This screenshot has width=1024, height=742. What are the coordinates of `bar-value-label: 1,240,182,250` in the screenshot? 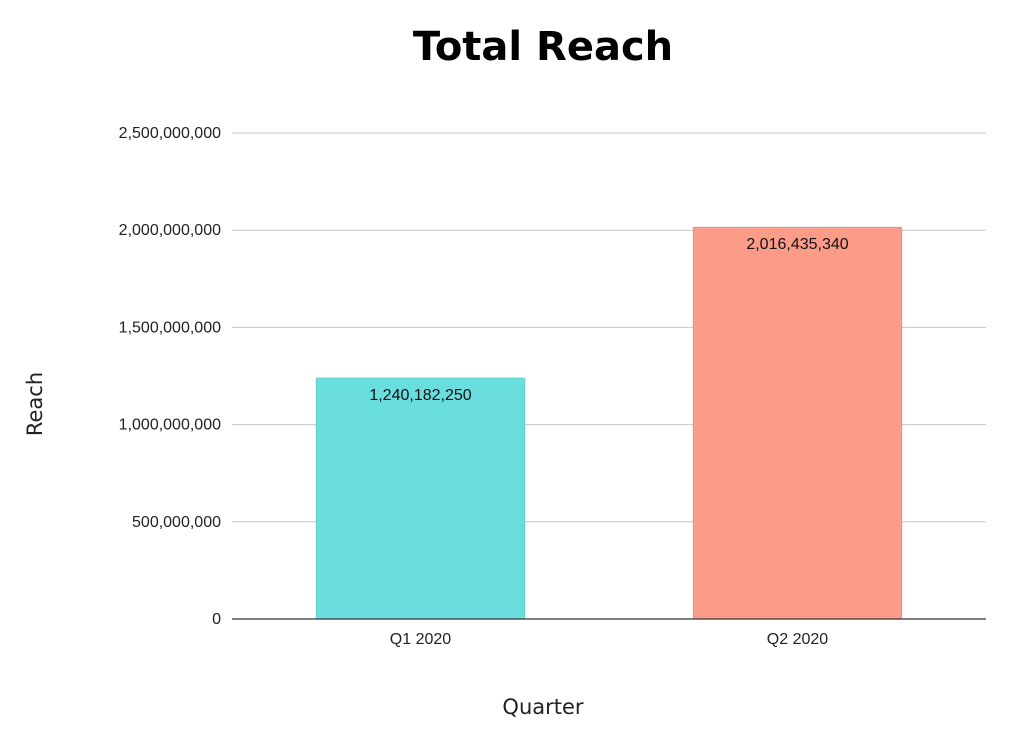 It's located at (420, 395).